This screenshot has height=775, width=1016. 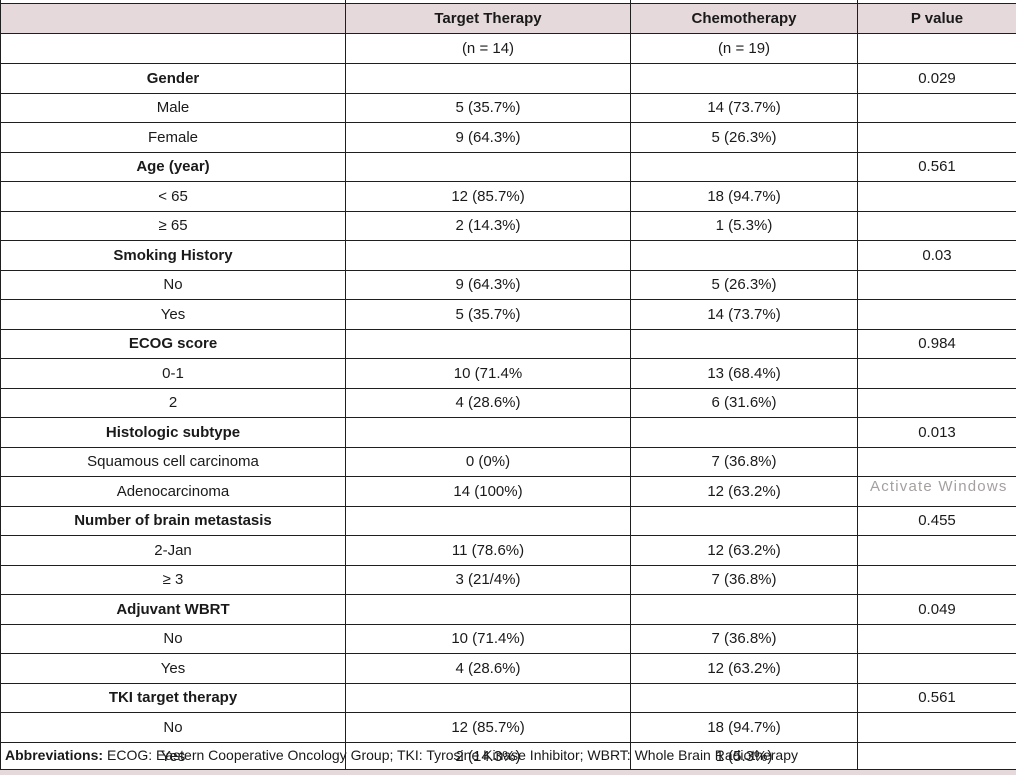 What do you see at coordinates (488, 579) in the screenshot?
I see `target-therapy-cell: 3 (21/4%)` at bounding box center [488, 579].